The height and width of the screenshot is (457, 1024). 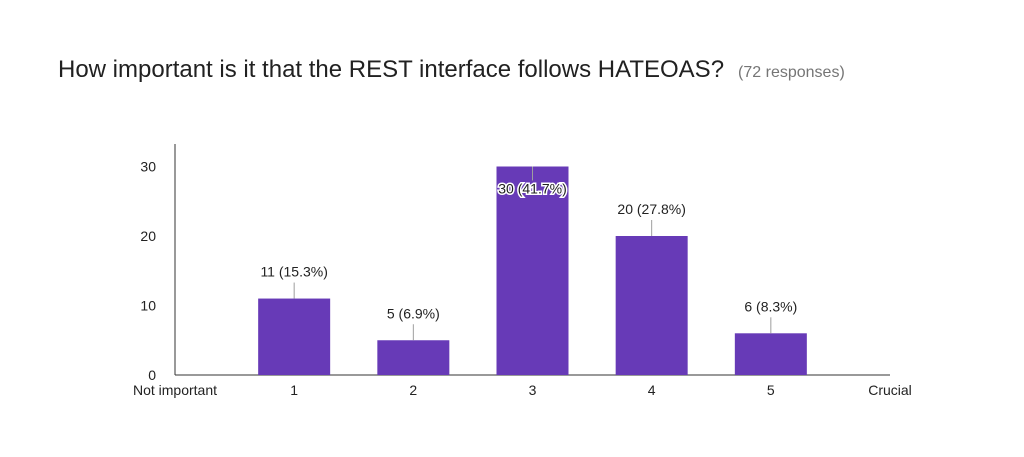 I want to click on data-label: 11 (15.3%), so click(x=293, y=272).